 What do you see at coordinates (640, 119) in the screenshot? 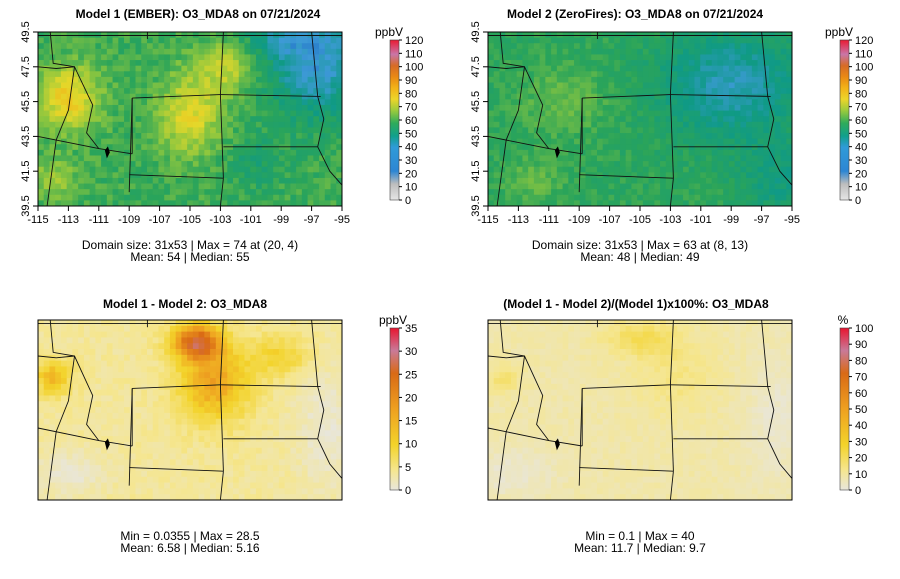
I see `state-borders` at bounding box center [640, 119].